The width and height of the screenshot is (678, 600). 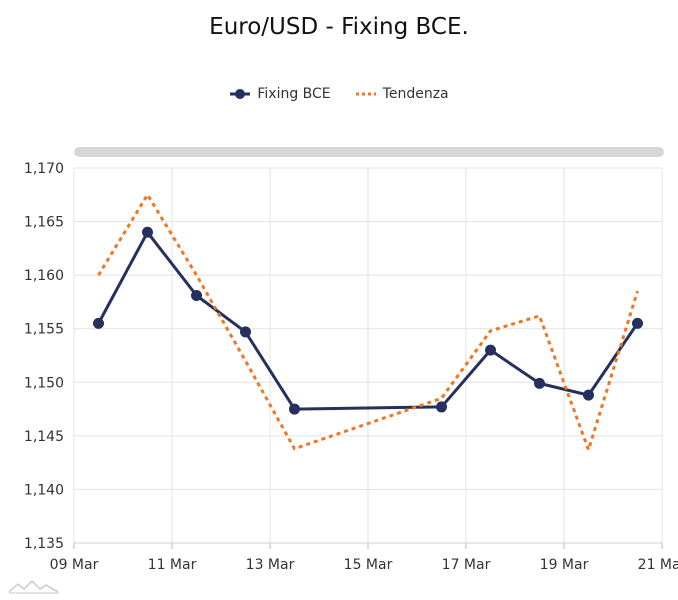 What do you see at coordinates (294, 94) in the screenshot?
I see `legend-label-fixing-bce: Fixing BCE` at bounding box center [294, 94].